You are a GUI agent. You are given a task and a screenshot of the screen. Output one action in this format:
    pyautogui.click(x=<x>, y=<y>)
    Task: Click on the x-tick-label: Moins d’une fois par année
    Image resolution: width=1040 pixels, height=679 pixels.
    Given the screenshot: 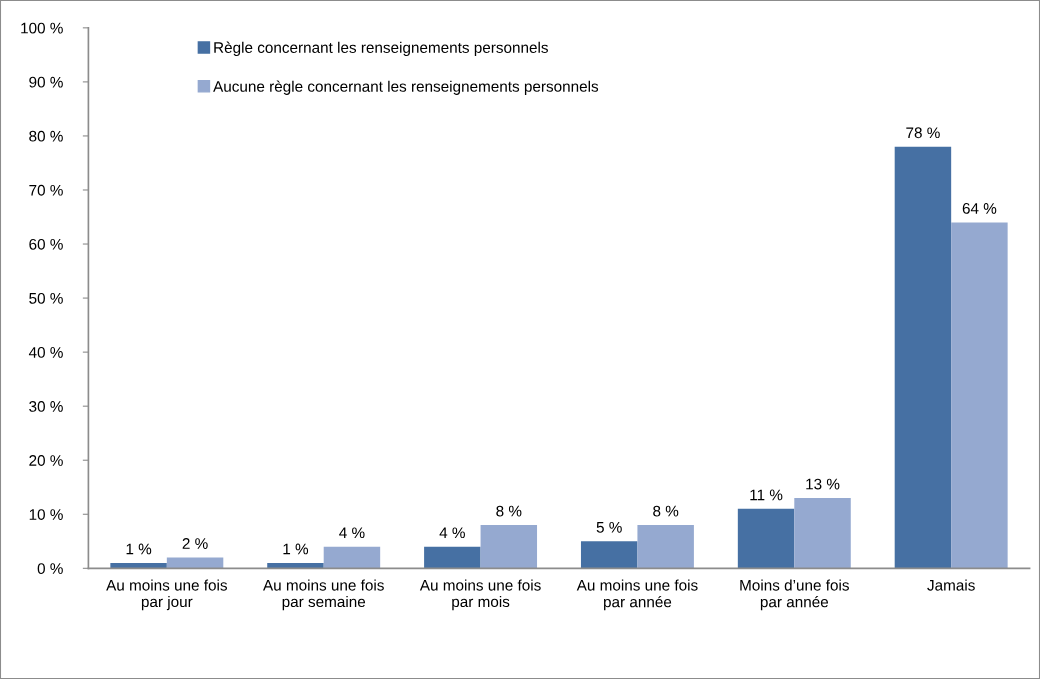 What is the action you would take?
    pyautogui.click(x=794, y=595)
    